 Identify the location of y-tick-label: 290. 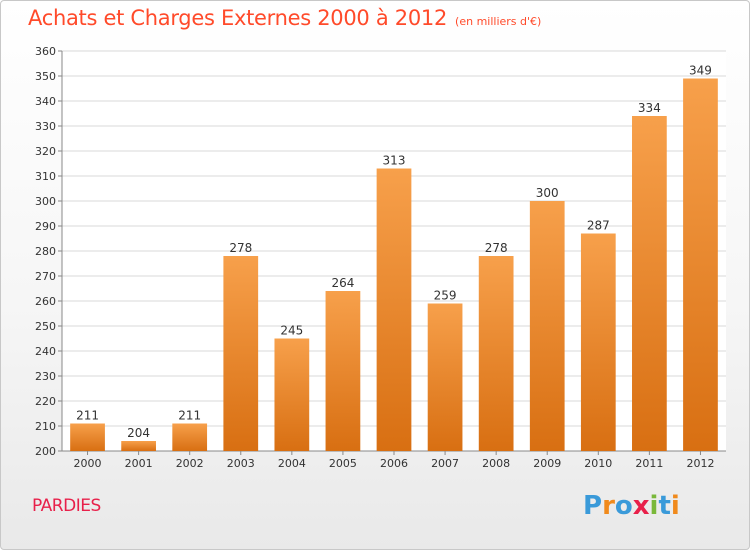
(45, 226).